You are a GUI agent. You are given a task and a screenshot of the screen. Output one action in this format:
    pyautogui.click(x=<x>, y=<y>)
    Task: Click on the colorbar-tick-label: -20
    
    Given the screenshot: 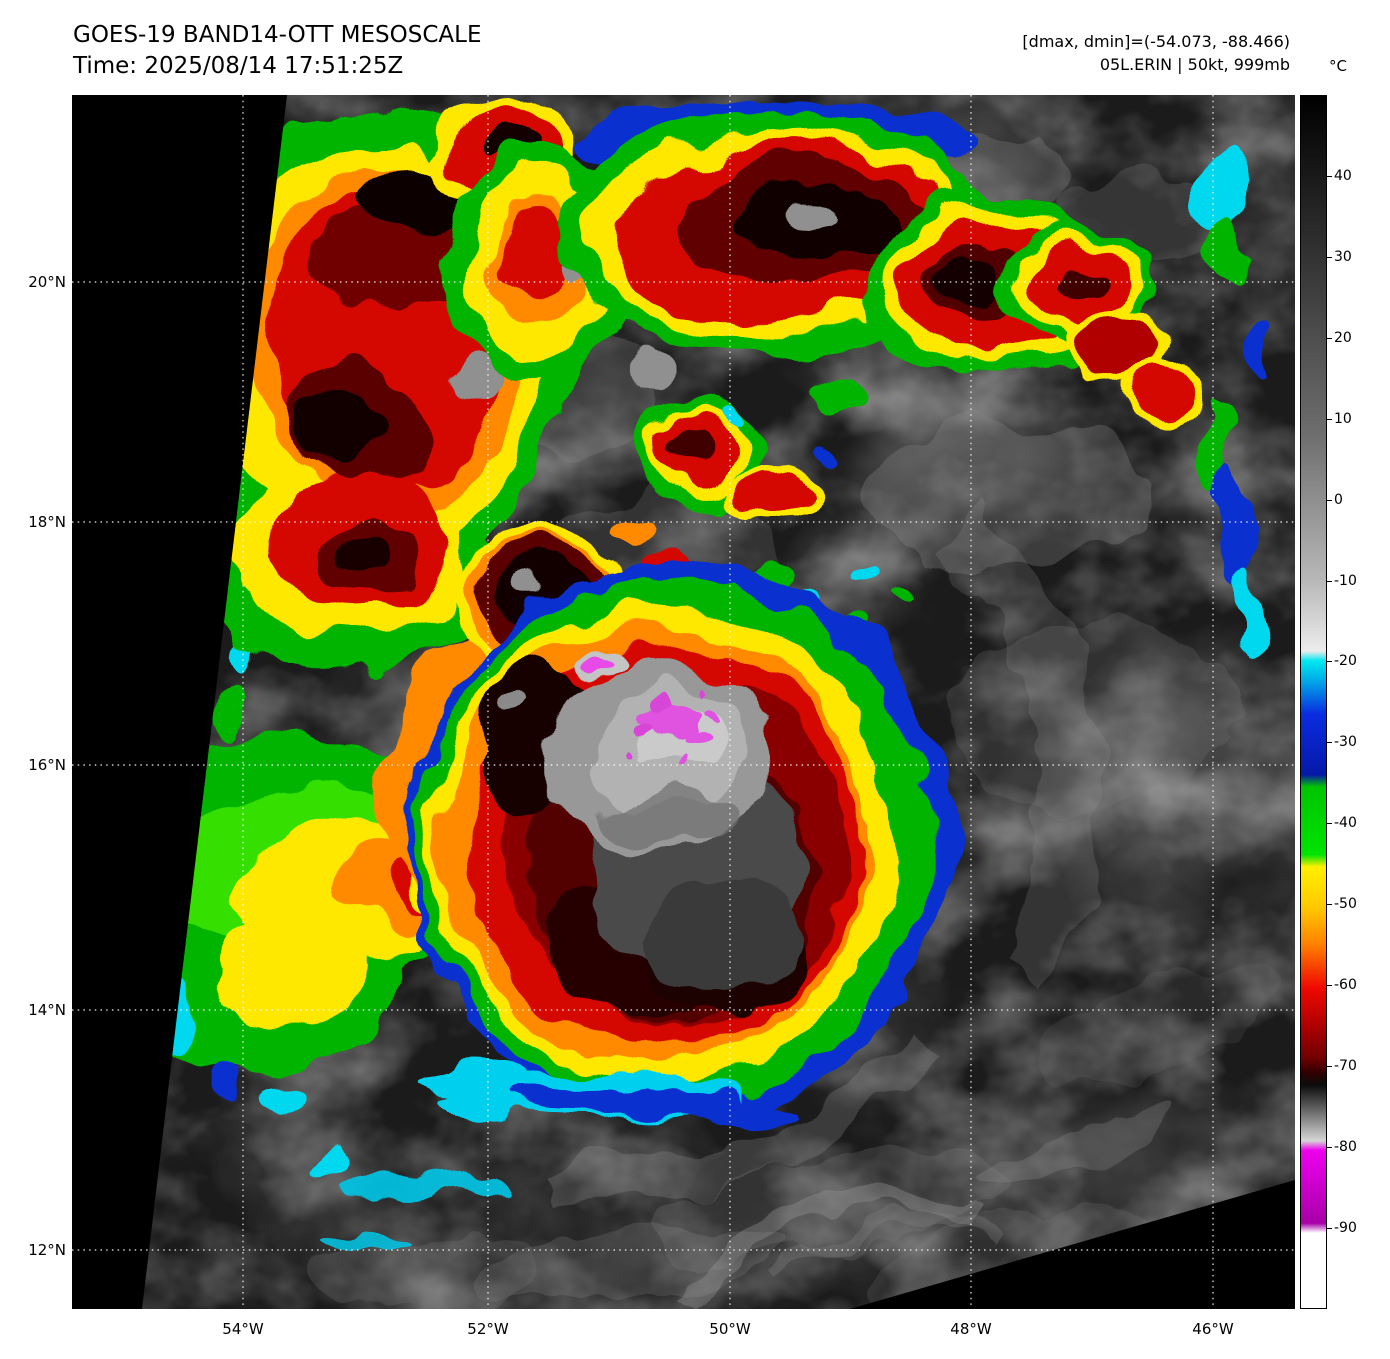 What is the action you would take?
    pyautogui.click(x=1341, y=661)
    